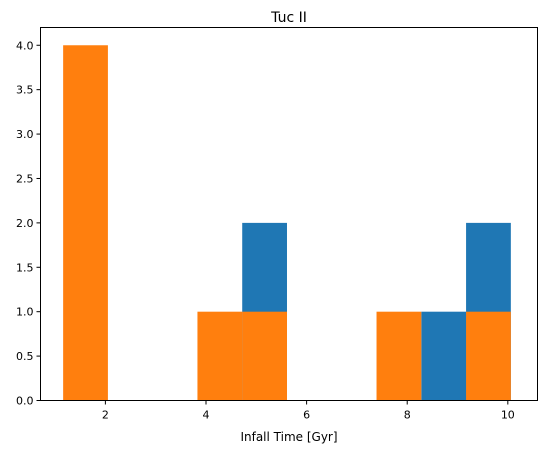  Describe the element at coordinates (25, 223) in the screenshot. I see `y-tick-label: 2.0` at that location.